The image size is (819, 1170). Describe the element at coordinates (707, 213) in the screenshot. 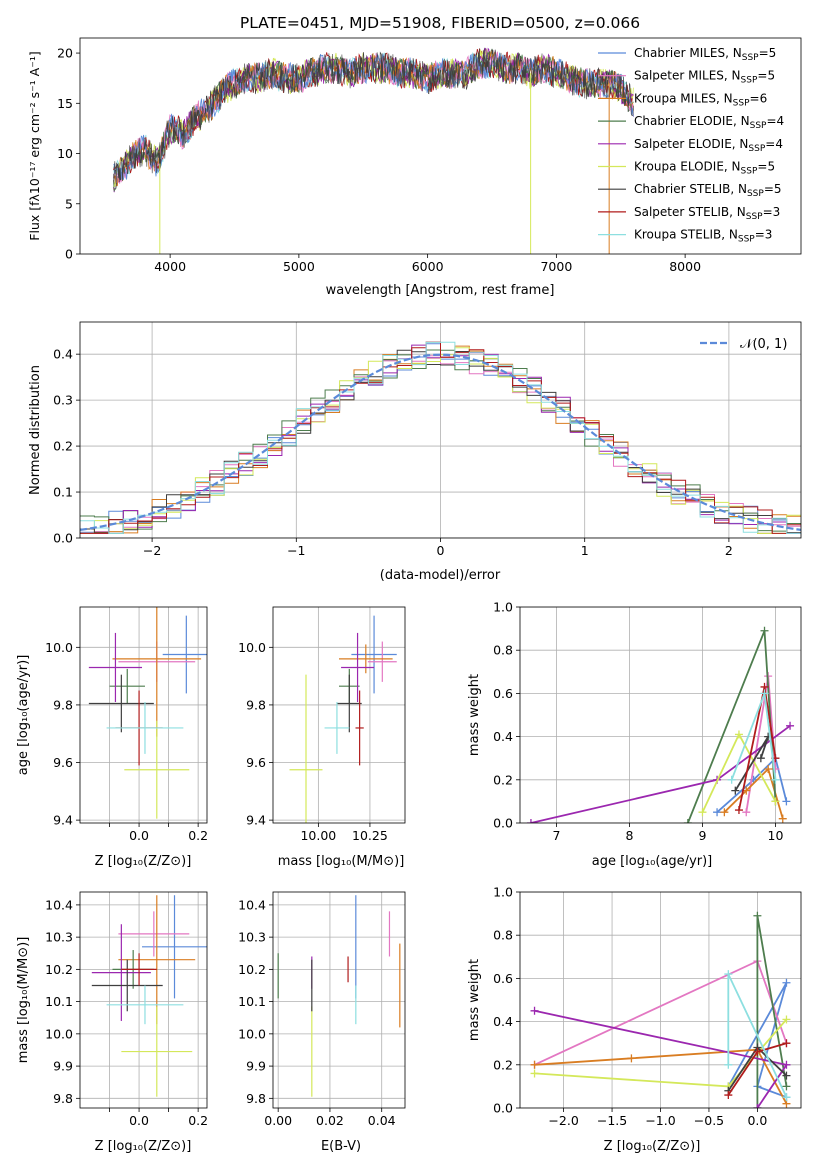

I see `legend-label: Salpeter STELIB, NSSP=3` at that location.